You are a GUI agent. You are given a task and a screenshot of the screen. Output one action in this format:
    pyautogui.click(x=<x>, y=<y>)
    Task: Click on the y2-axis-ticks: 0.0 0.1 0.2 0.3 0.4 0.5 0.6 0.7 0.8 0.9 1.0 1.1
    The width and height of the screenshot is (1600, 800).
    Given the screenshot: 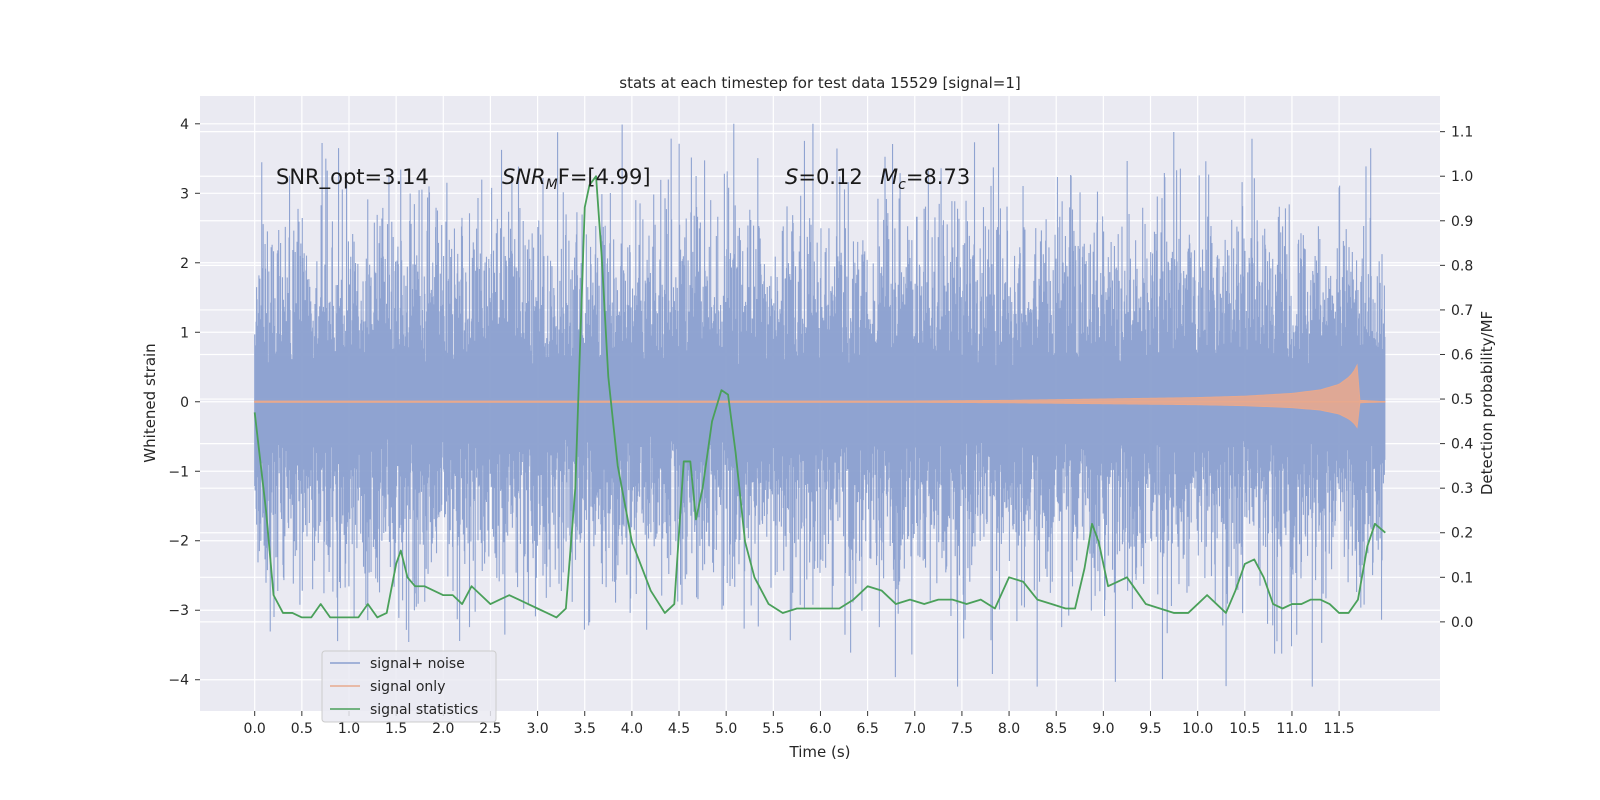 What is the action you would take?
    pyautogui.click(x=1456, y=378)
    